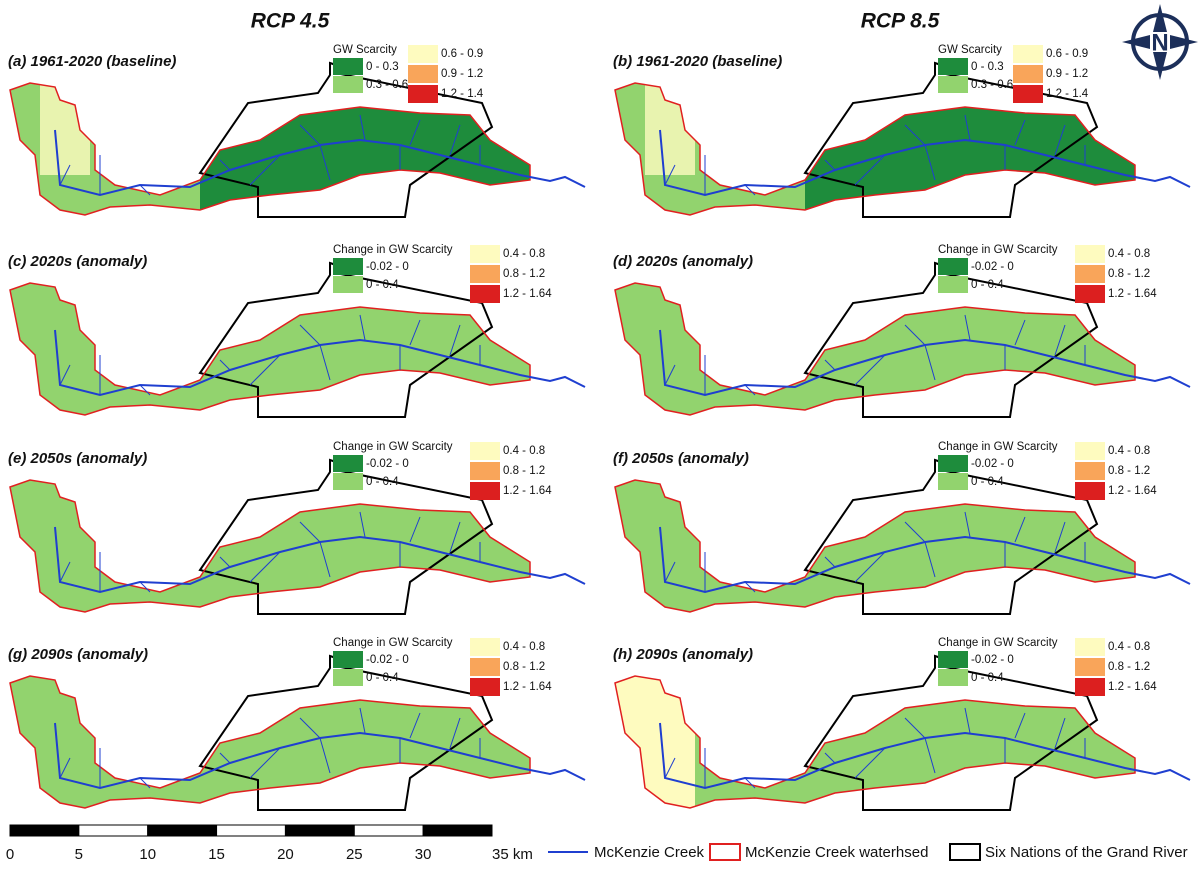 Image resolution: width=1200 pixels, height=875 pixels. I want to click on legend-label: McKenzie Creek, so click(649, 852).